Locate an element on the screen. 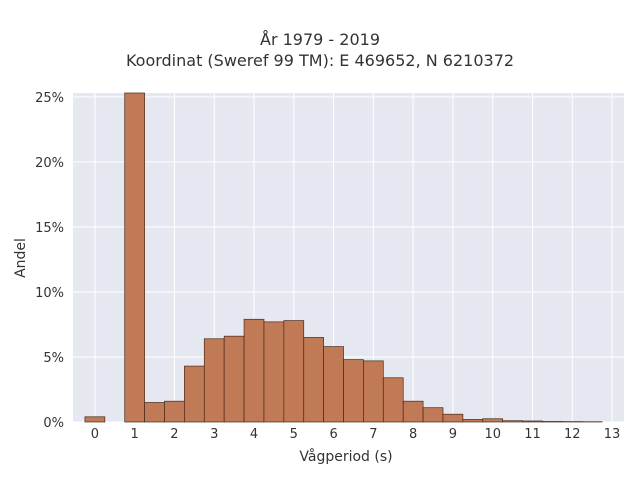 The height and width of the screenshot is (480, 640). y-tick-label: 5% is located at coordinates (53, 358).